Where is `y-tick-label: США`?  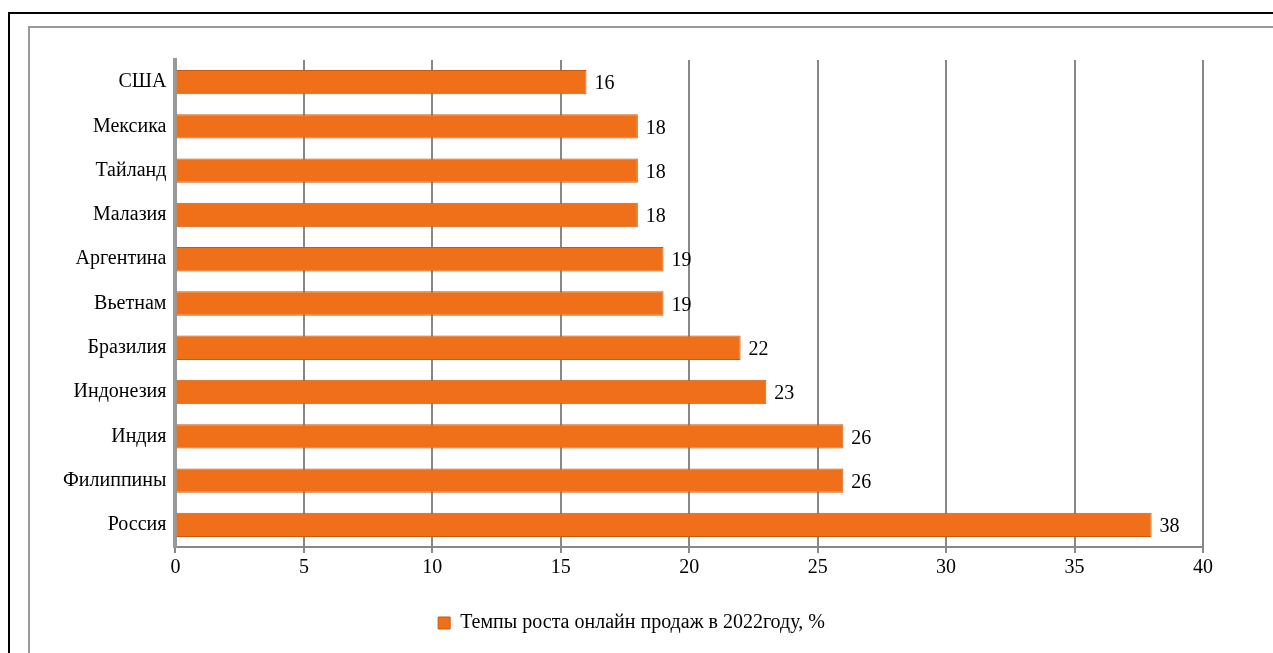
y-tick-label: США is located at coordinates (142, 80).